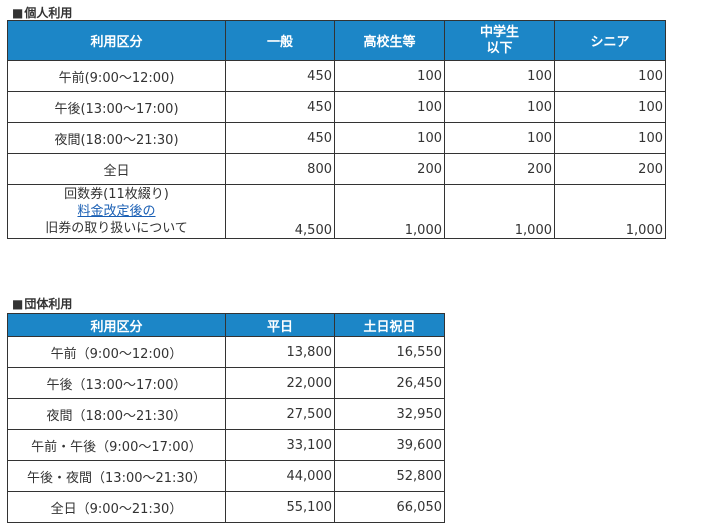  Describe the element at coordinates (116, 76) in the screenshot. I see `row-label: 午前(9:00～12:00)` at that location.